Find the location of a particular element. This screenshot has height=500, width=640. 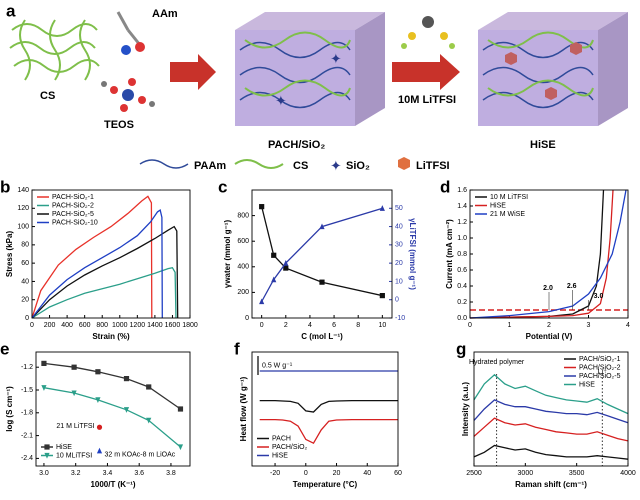

y2-tick-label: 30 is located at coordinates (399, 245).